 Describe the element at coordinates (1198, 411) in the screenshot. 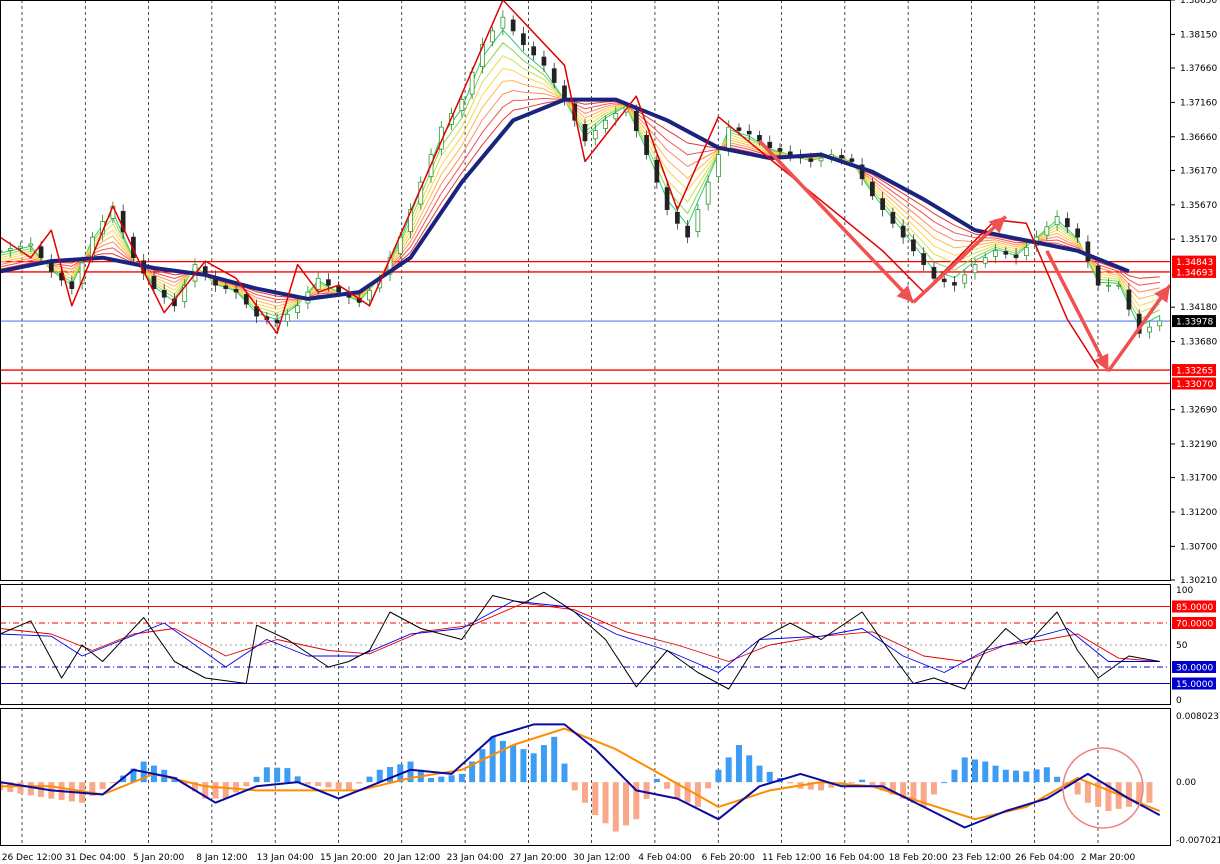

I see `y-tick-label: 1.32690` at that location.